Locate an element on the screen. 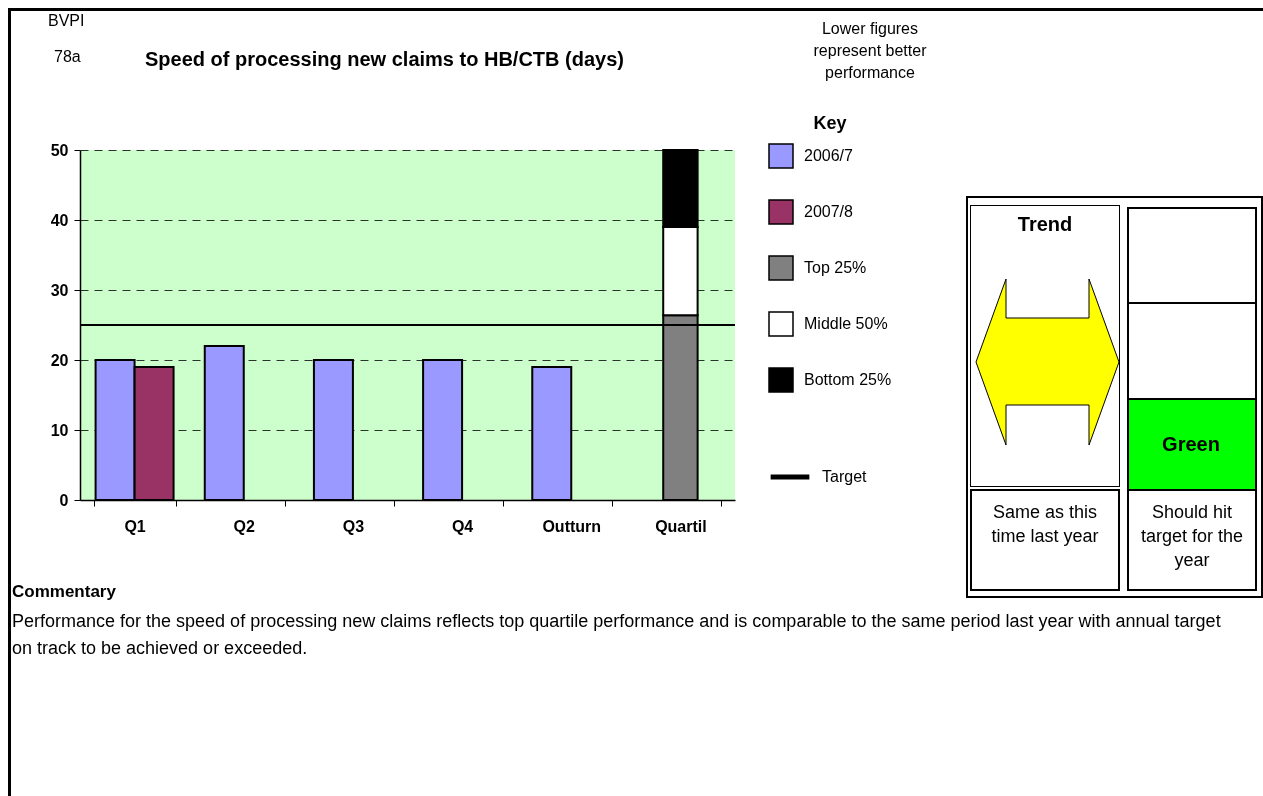 This screenshot has width=1263, height=796. x-tick-label: Outturn is located at coordinates (572, 526).